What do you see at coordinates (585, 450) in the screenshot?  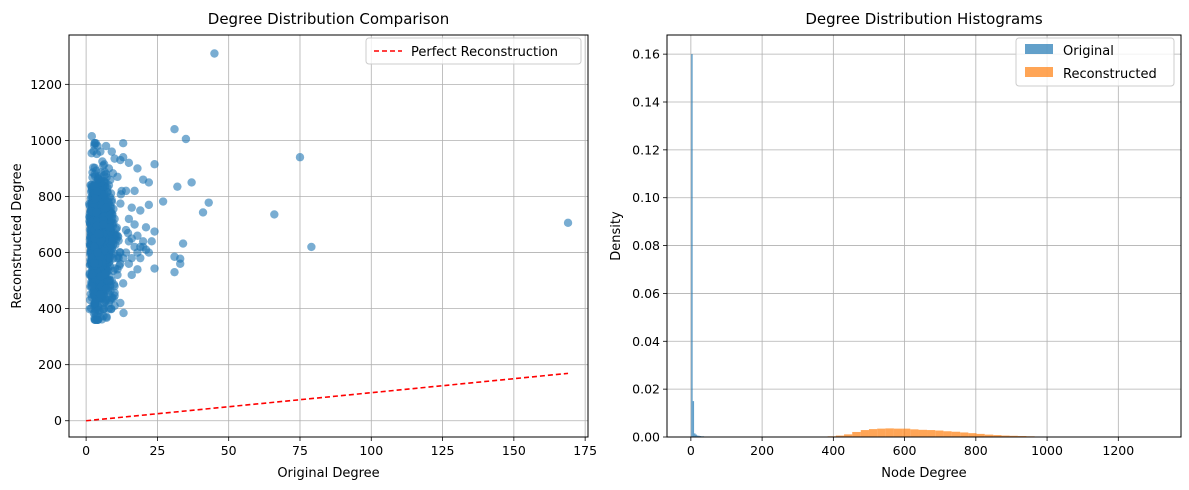 I see `left-x-tick-label: 175` at bounding box center [585, 450].